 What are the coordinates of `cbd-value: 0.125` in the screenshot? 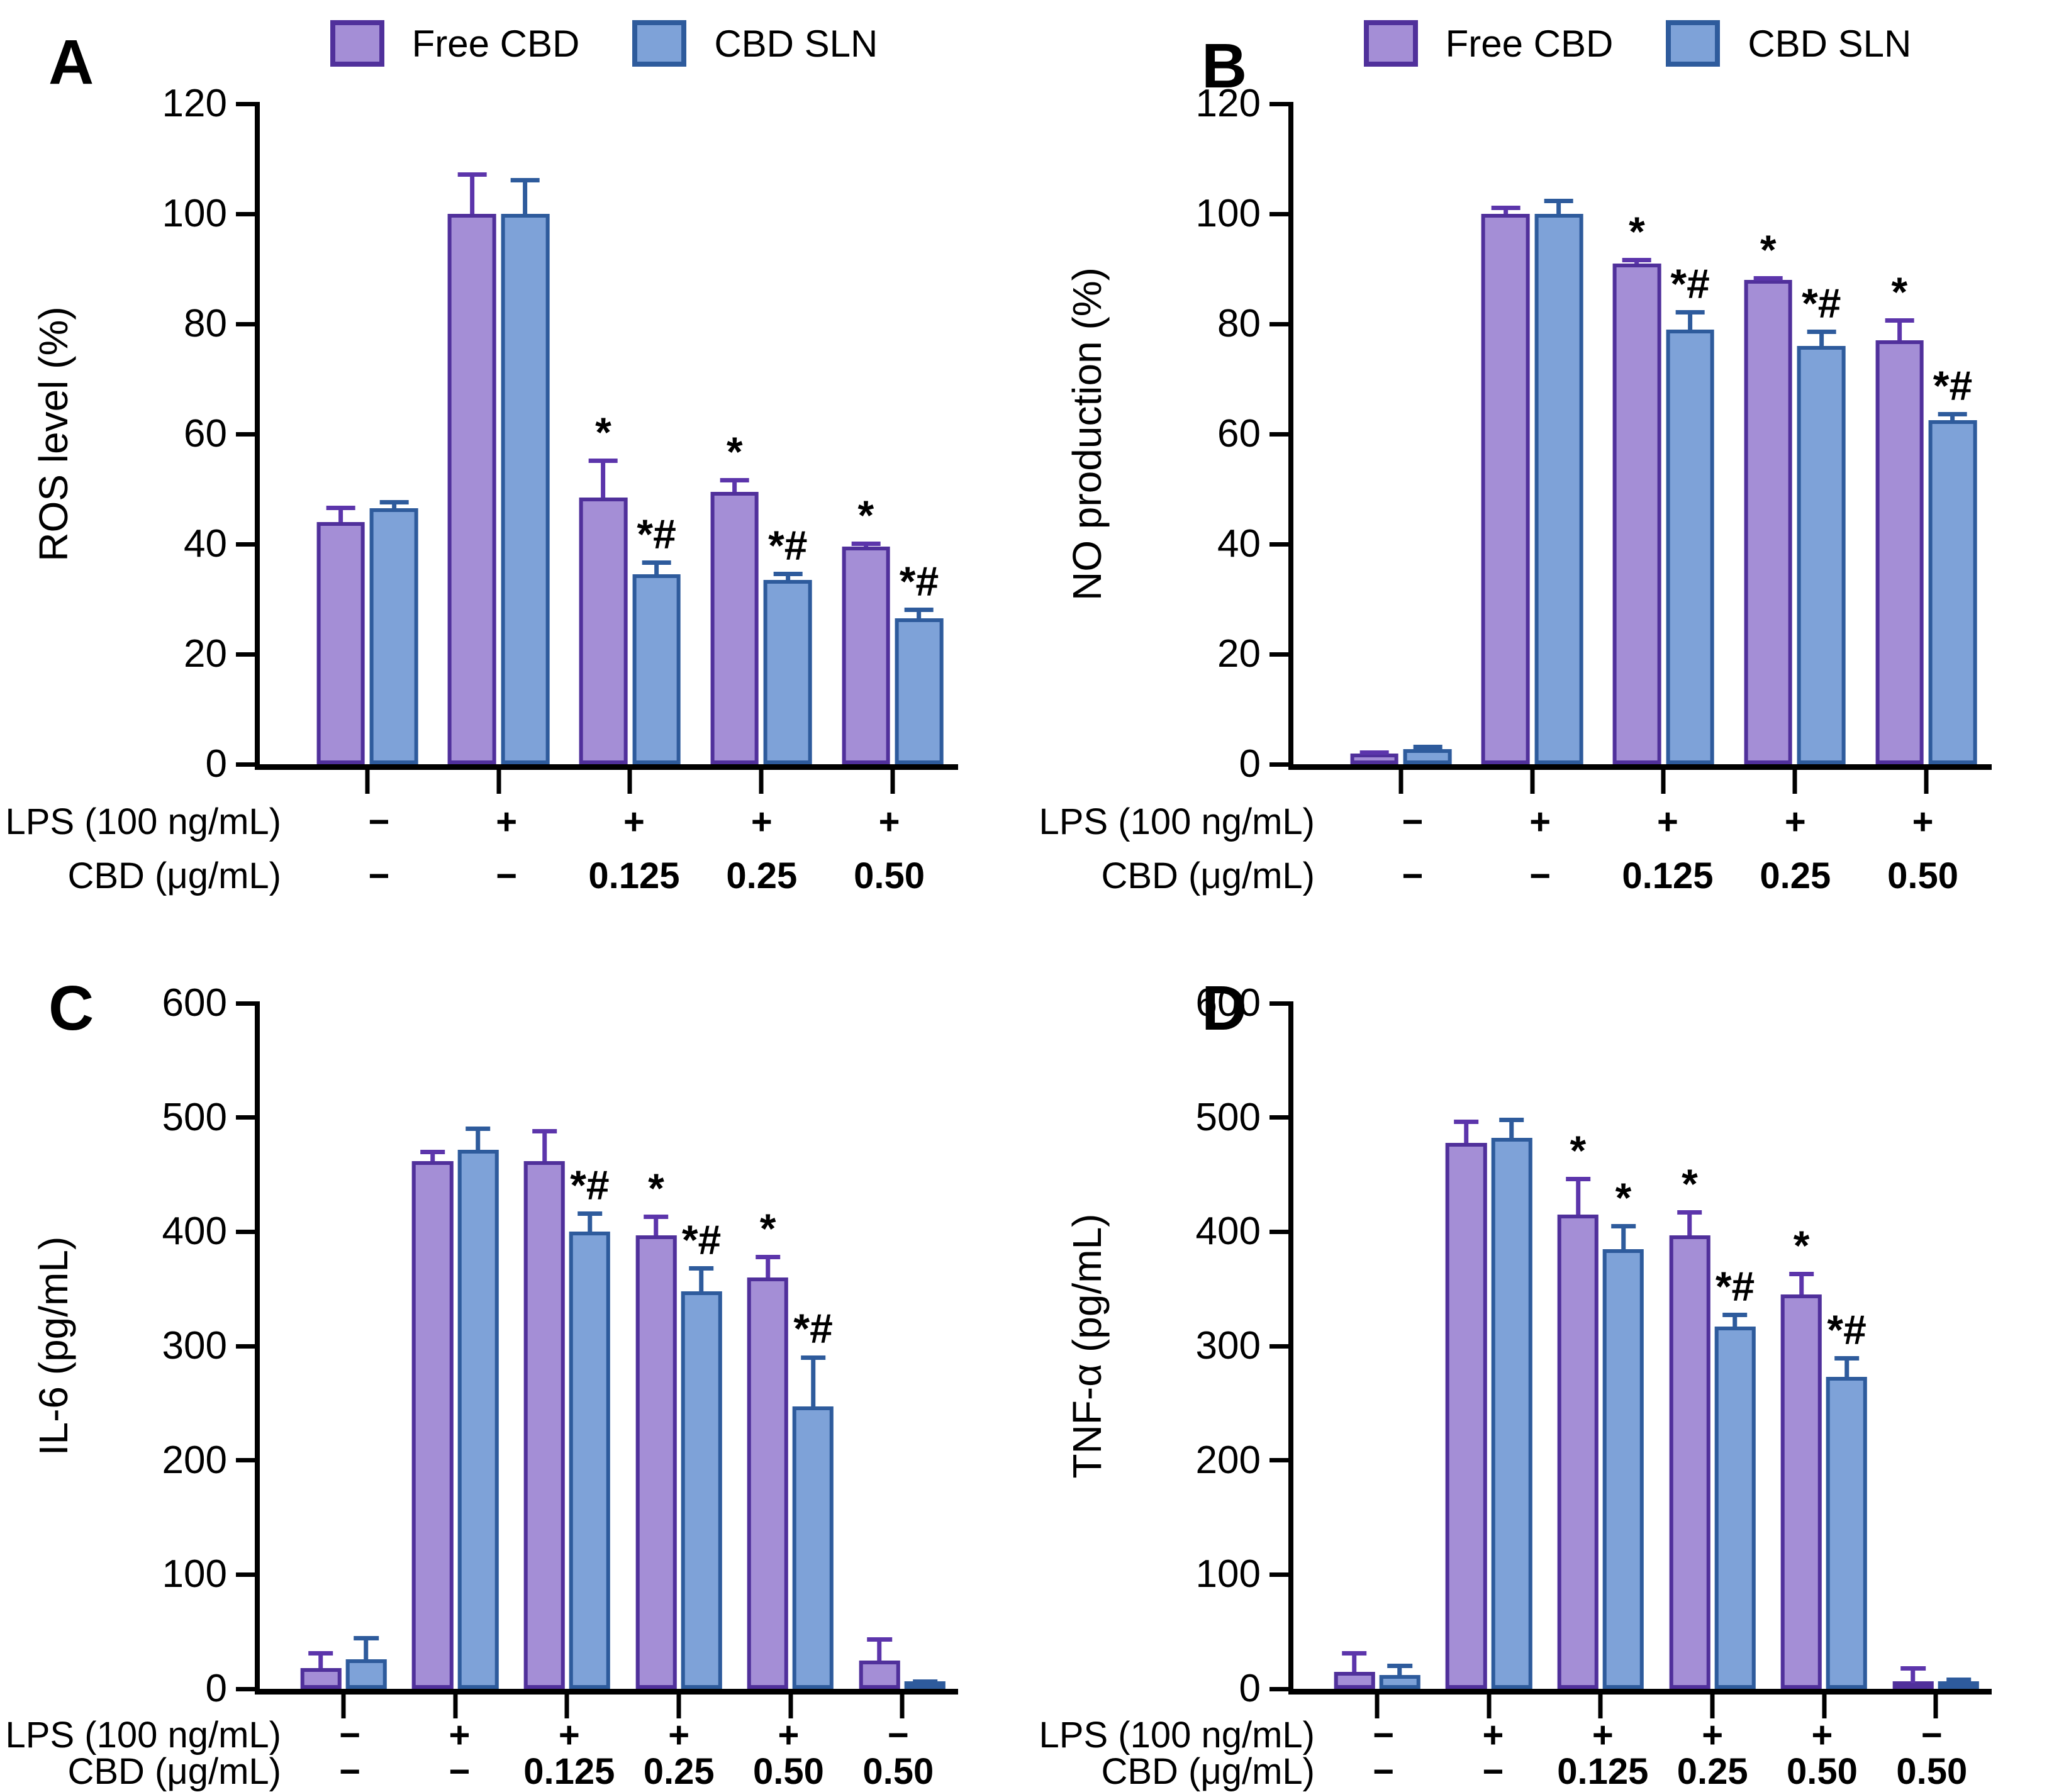 It's located at (569, 1771).